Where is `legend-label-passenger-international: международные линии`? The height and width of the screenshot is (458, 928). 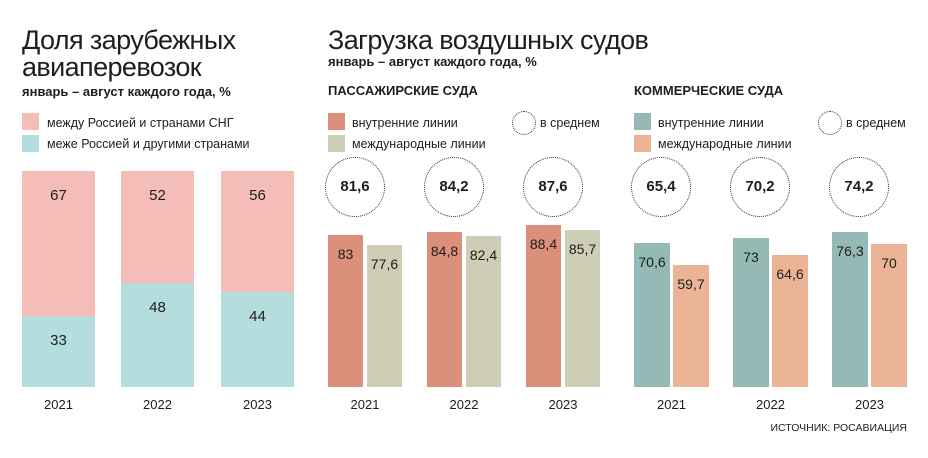
legend-label-passenger-international: международные линии is located at coordinates (419, 144).